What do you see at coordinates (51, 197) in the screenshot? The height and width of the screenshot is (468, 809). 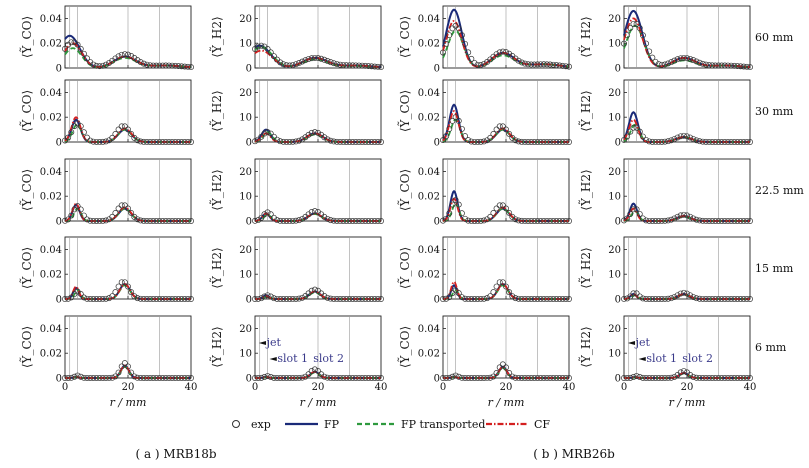 I see `y-tick-label: 0.02` at bounding box center [51, 197].